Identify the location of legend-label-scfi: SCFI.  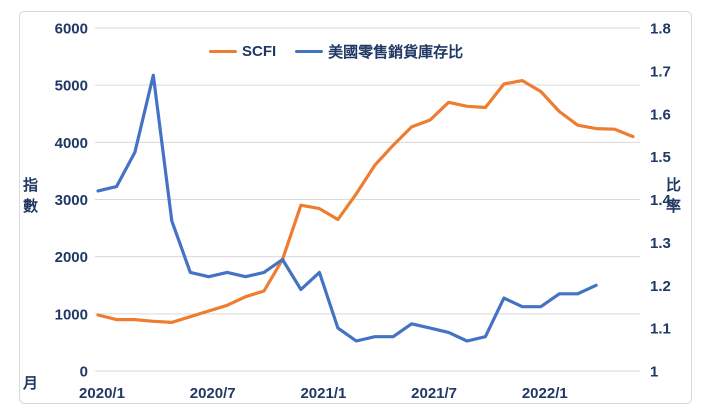
(259, 51).